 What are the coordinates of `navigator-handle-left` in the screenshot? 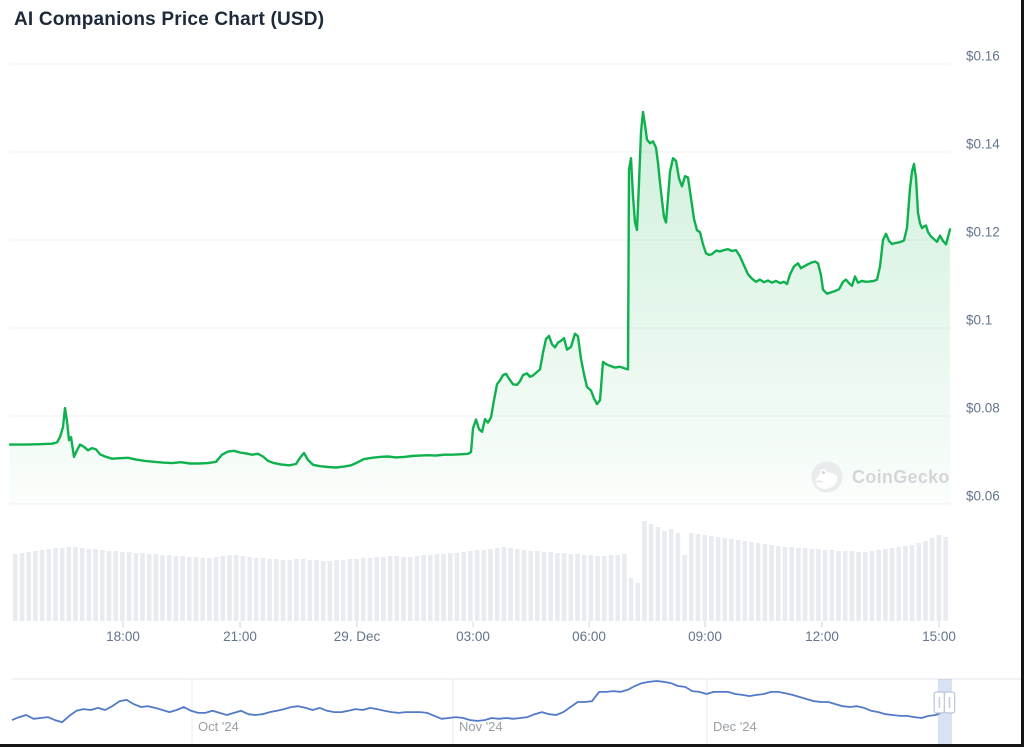 It's located at (939, 702).